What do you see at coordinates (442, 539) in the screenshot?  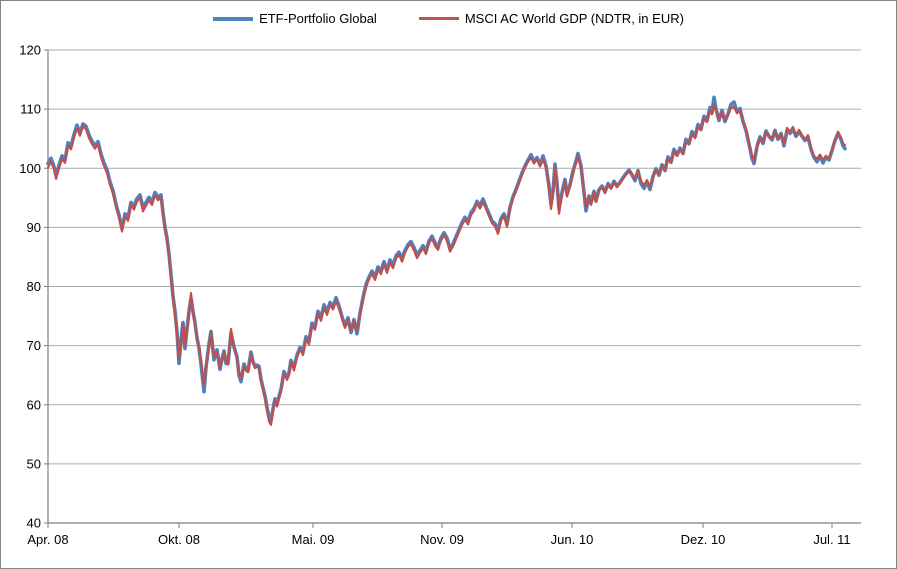 I see `x-axis-label-Nov. 09: Nov. 09` at bounding box center [442, 539].